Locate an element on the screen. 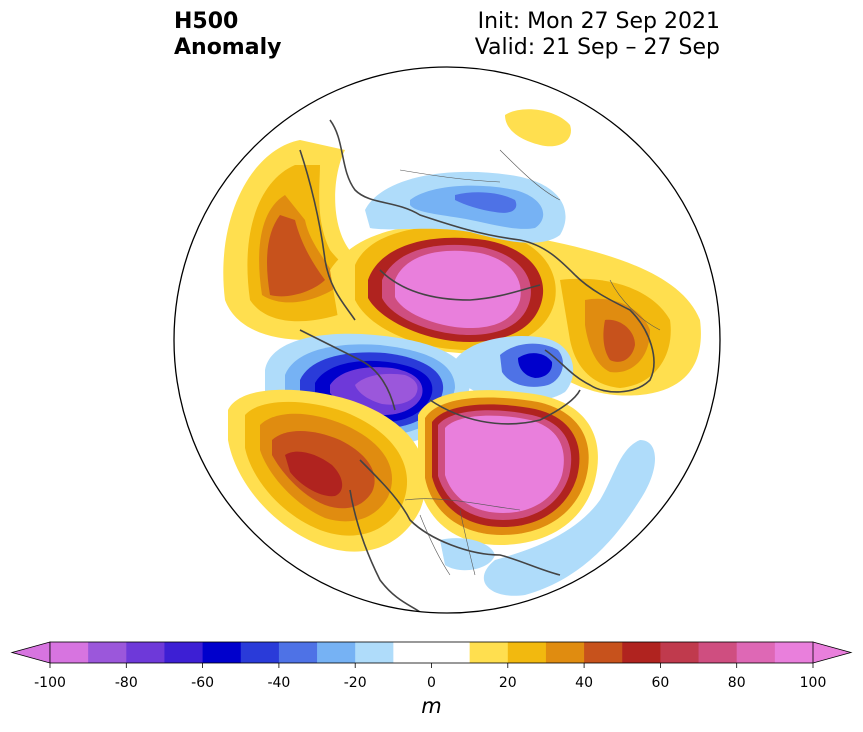 Image resolution: width=863 pixels, height=732 pixels. positive-anomaly-arabia is located at coordinates (538, 128).